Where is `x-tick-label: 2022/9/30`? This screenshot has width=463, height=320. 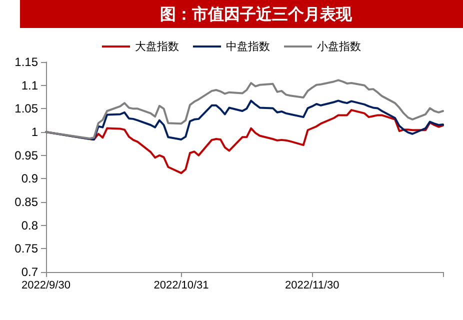 x-tick-label: 2022/9/30 is located at coordinates (46, 286).